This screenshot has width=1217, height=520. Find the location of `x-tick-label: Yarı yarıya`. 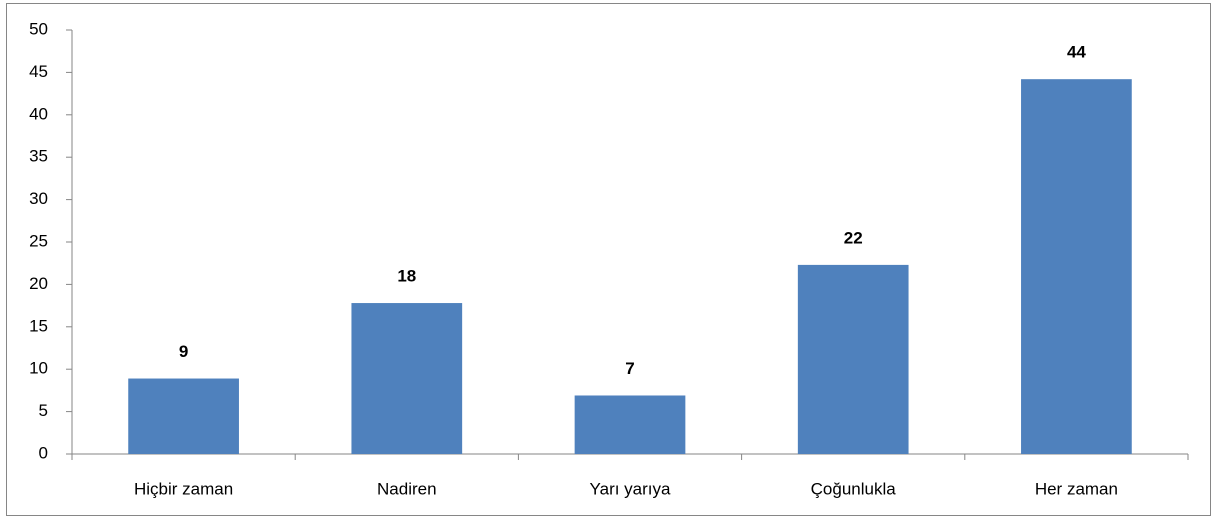

x-tick-label: Yarı yarıya is located at coordinates (630, 488).